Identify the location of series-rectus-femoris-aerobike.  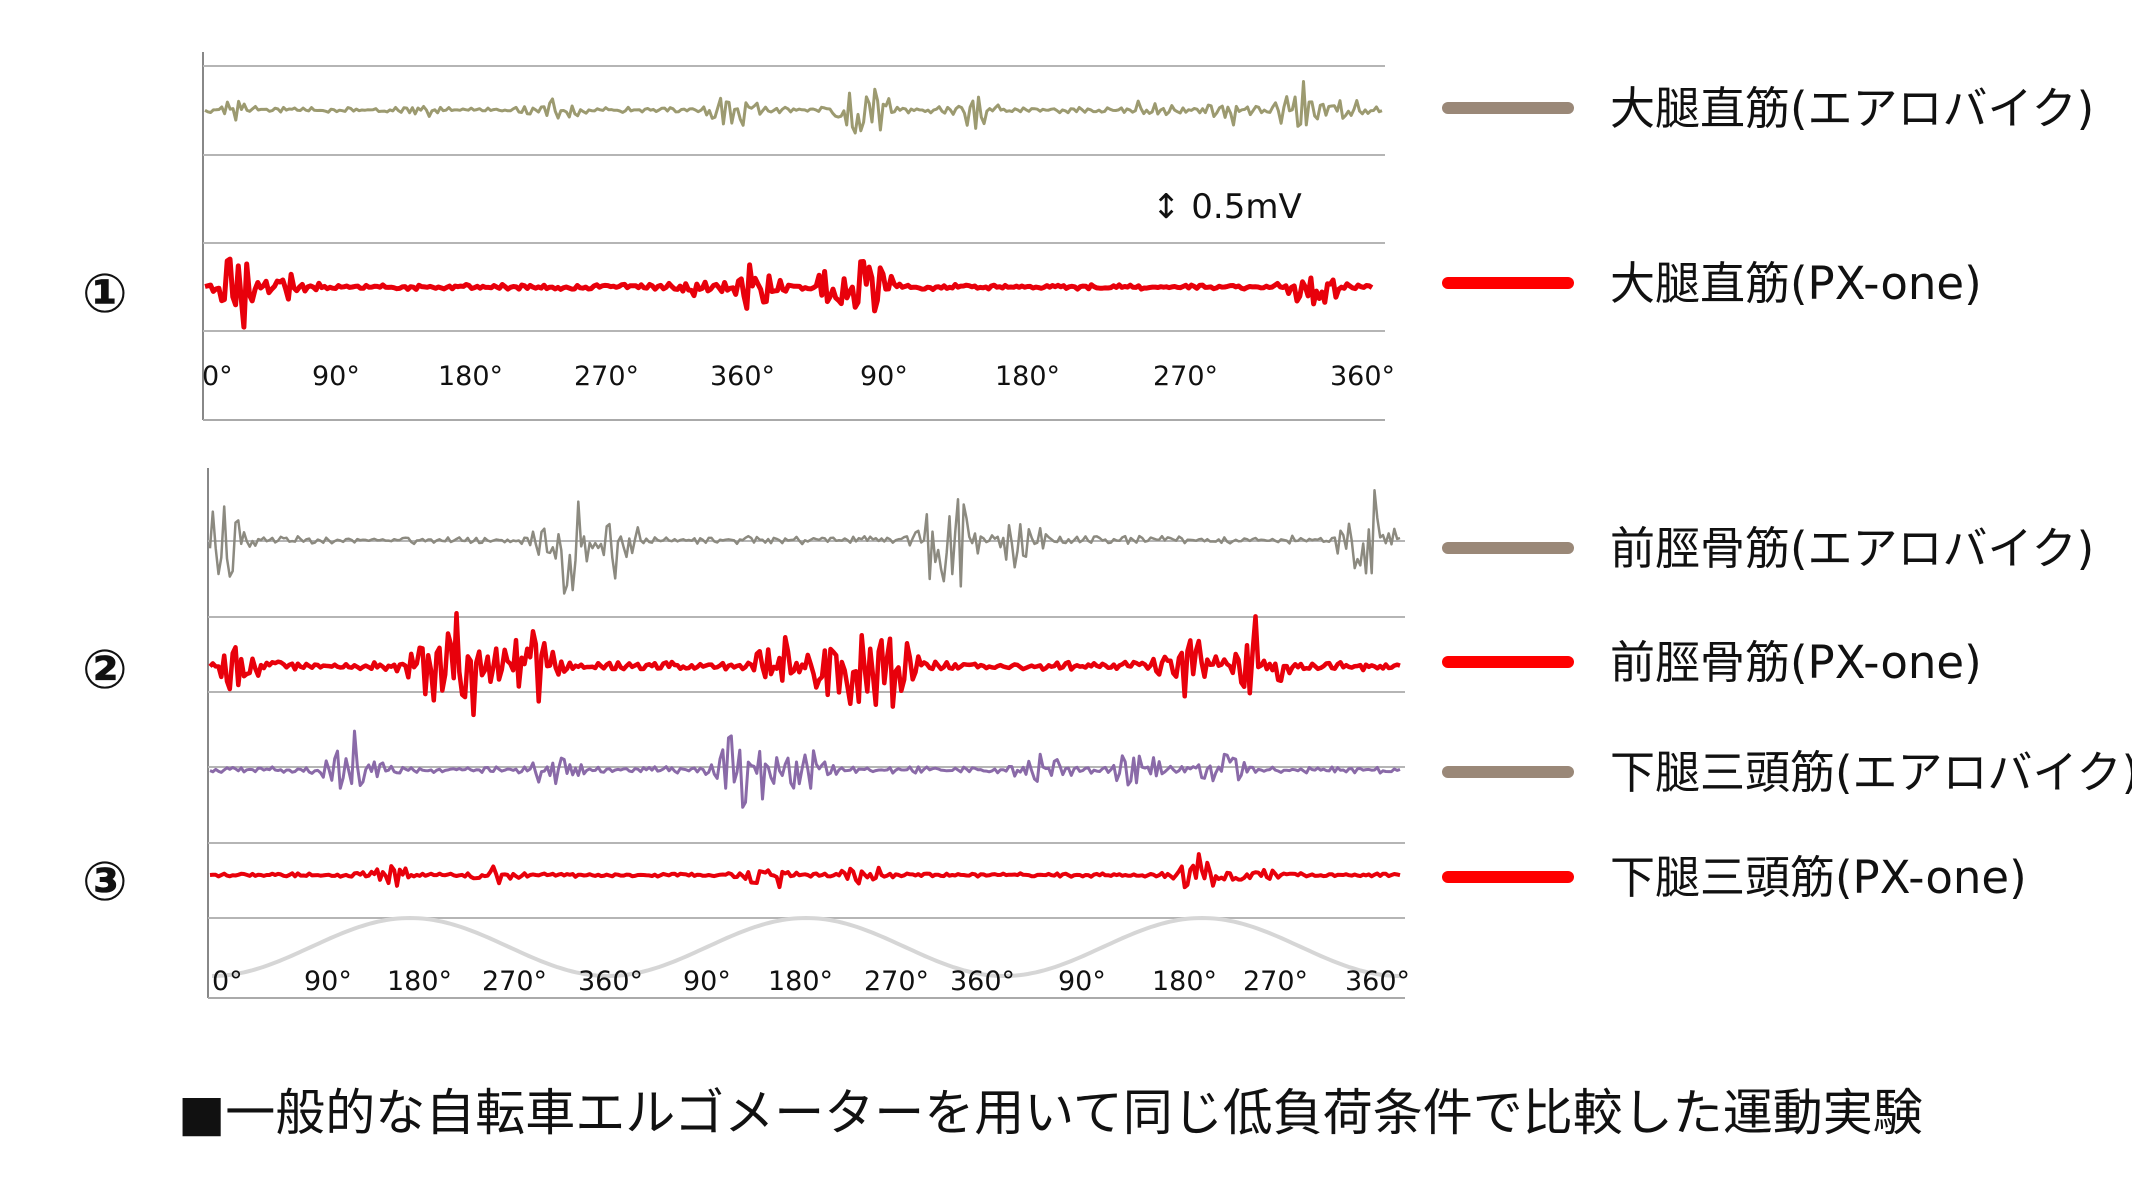
(793, 107).